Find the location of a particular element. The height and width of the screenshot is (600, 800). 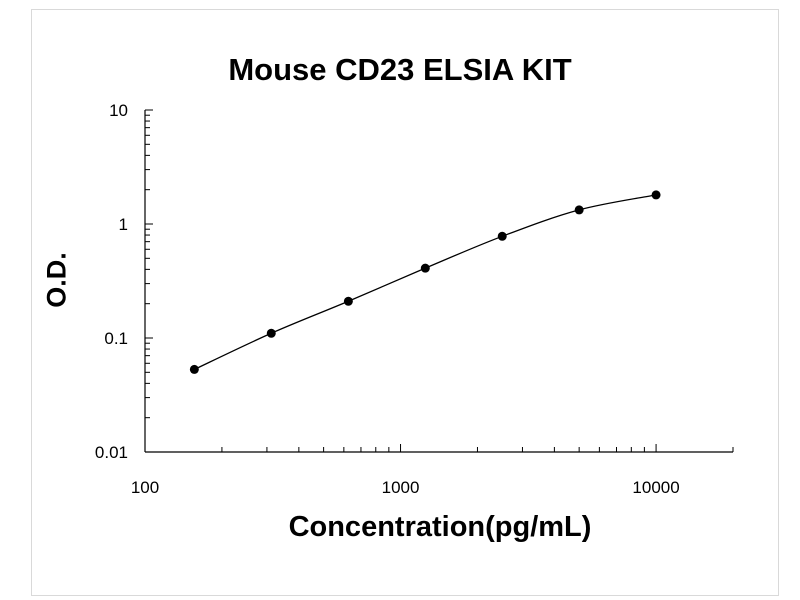

x-axis-label: Concentration(pg/mL) is located at coordinates (440, 527).